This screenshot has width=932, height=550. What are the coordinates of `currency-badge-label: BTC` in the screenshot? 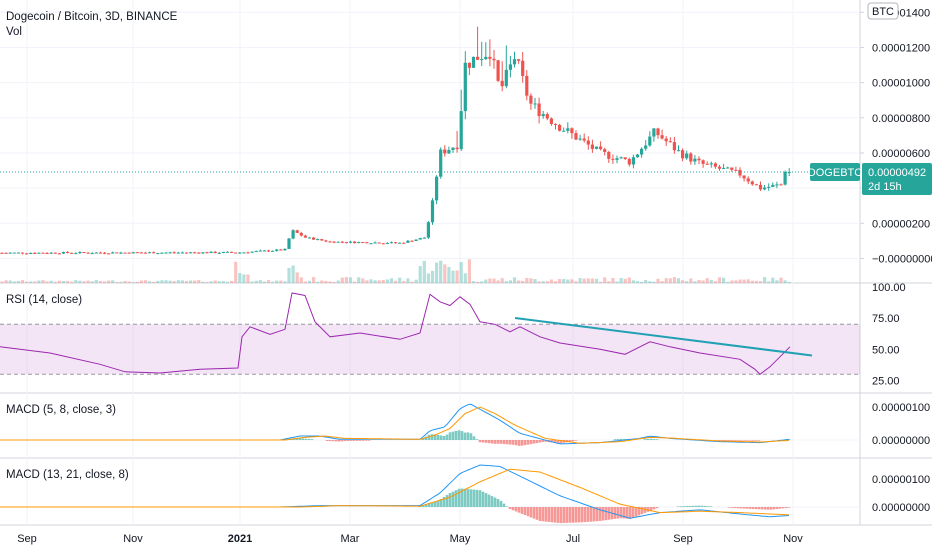 It's located at (883, 12).